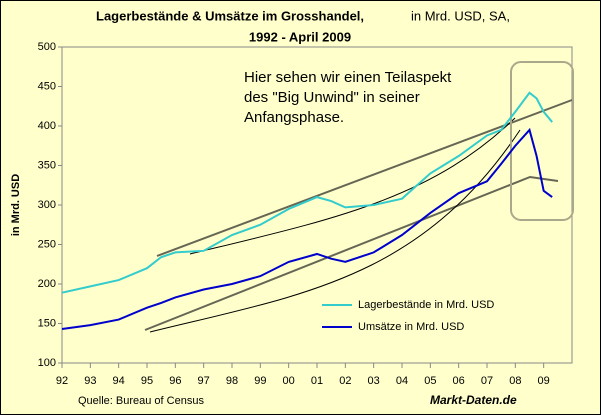 The height and width of the screenshot is (415, 601). Describe the element at coordinates (348, 77) in the screenshot. I see `annotation-line: Hier sehen wir einen Teilaspekt` at that location.